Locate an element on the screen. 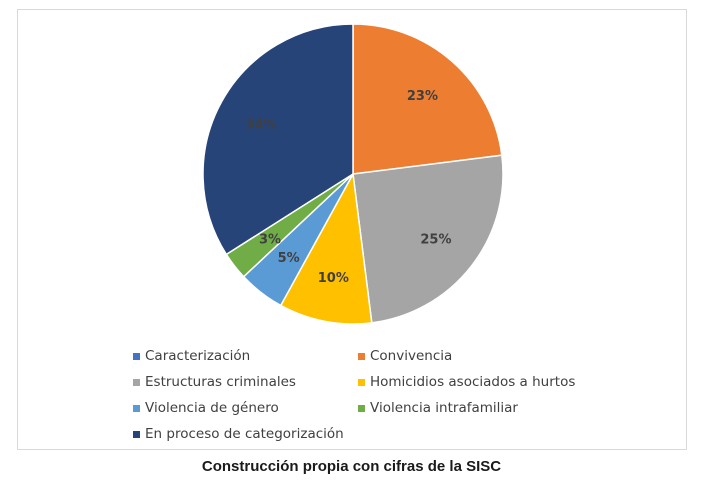 Image resolution: width=703 pixels, height=493 pixels. slice-data-label-2: 25% is located at coordinates (435, 239).